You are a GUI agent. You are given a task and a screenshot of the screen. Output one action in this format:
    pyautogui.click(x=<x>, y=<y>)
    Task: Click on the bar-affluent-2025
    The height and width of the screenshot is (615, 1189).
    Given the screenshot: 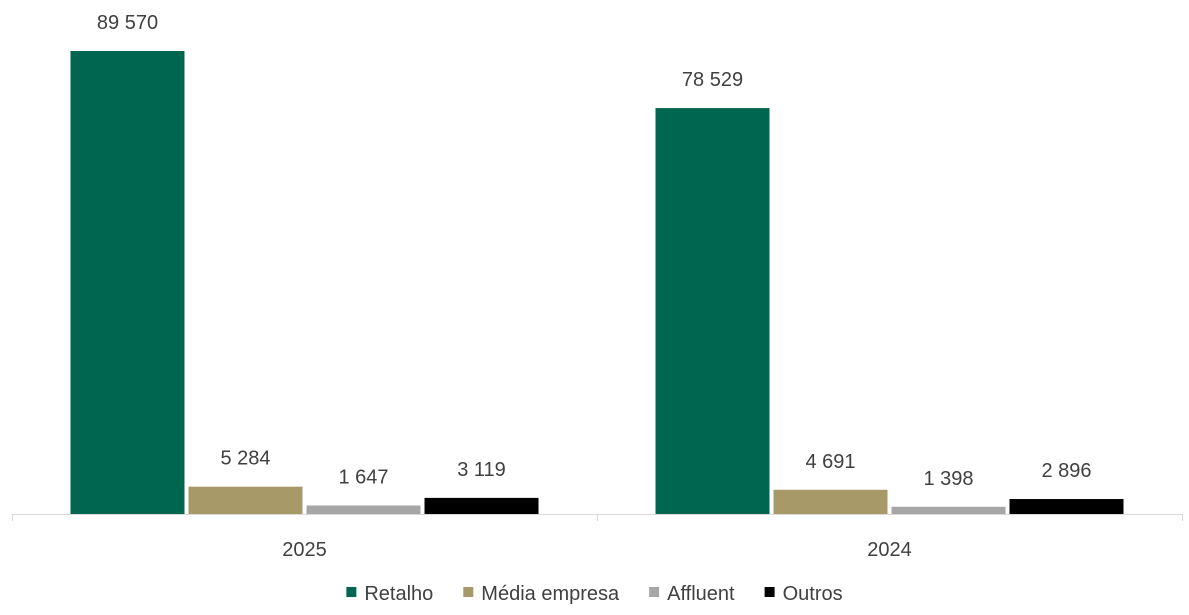 What is the action you would take?
    pyautogui.click(x=363, y=509)
    